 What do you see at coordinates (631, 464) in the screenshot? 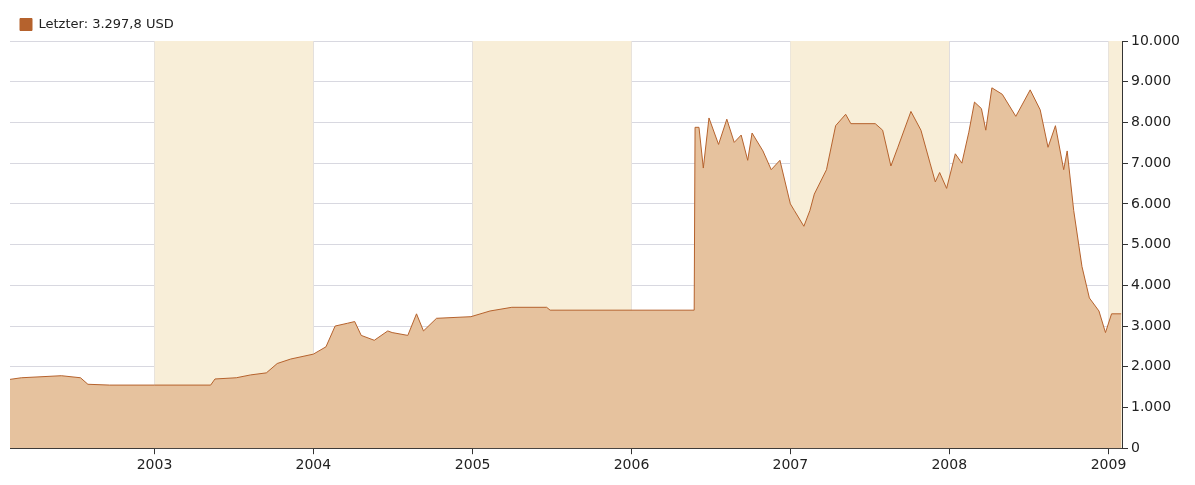
I see `x-tick-label: 2006` at bounding box center [631, 464].